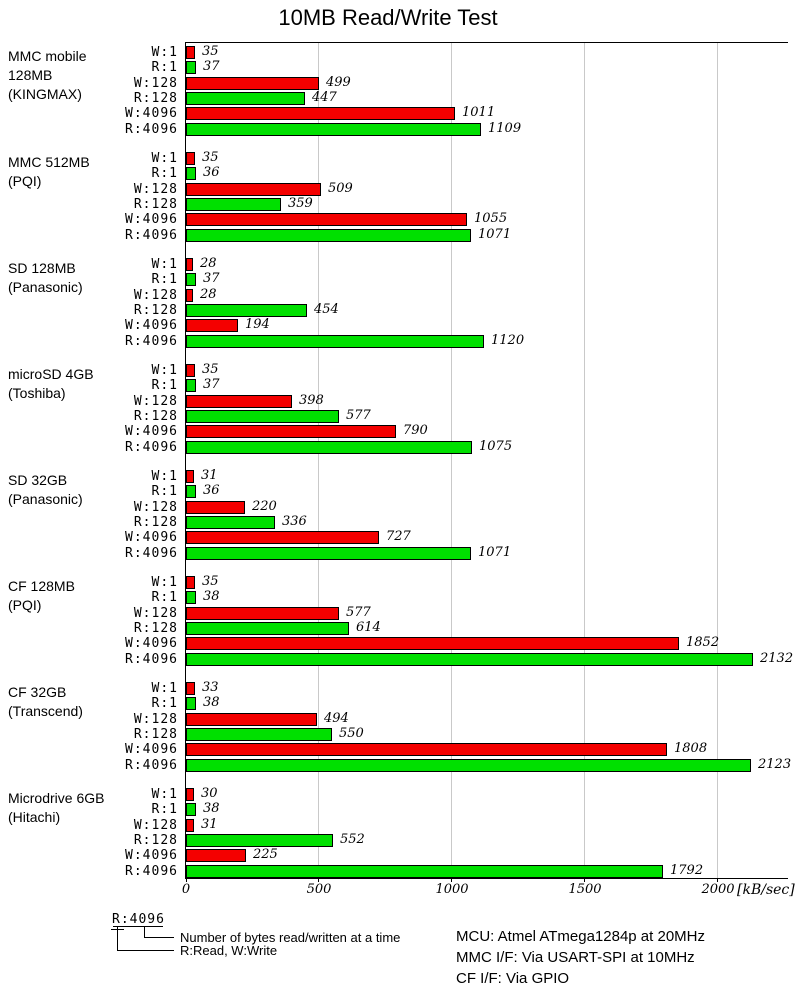 The image size is (800, 1003). I want to click on legend-example-label: R:4096, so click(138, 919).